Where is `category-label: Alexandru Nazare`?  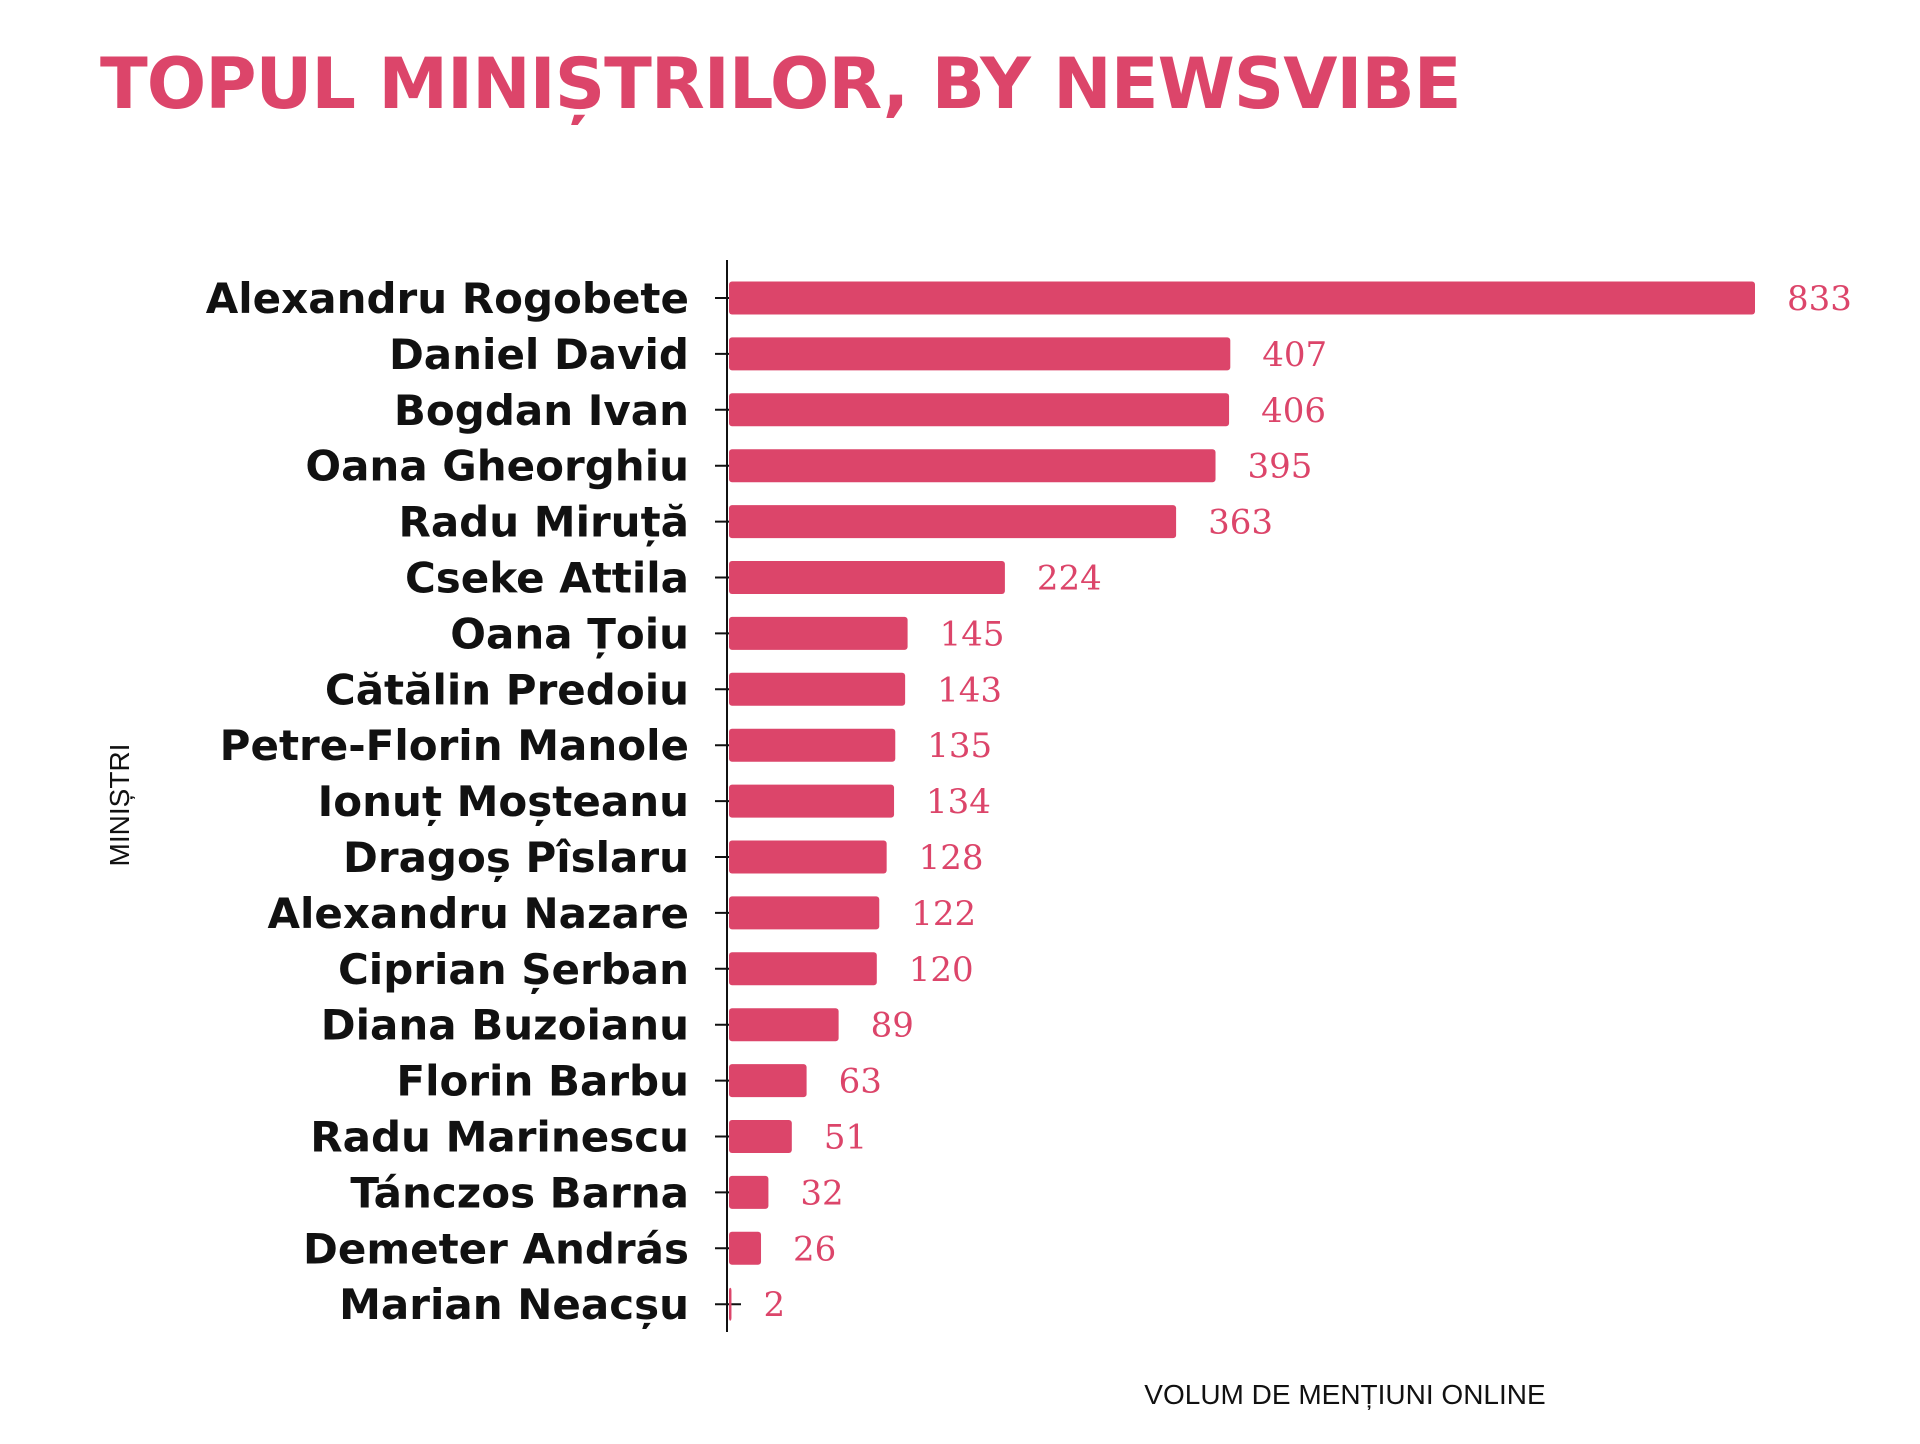
category-label: Alexandru Nazare is located at coordinates (479, 913).